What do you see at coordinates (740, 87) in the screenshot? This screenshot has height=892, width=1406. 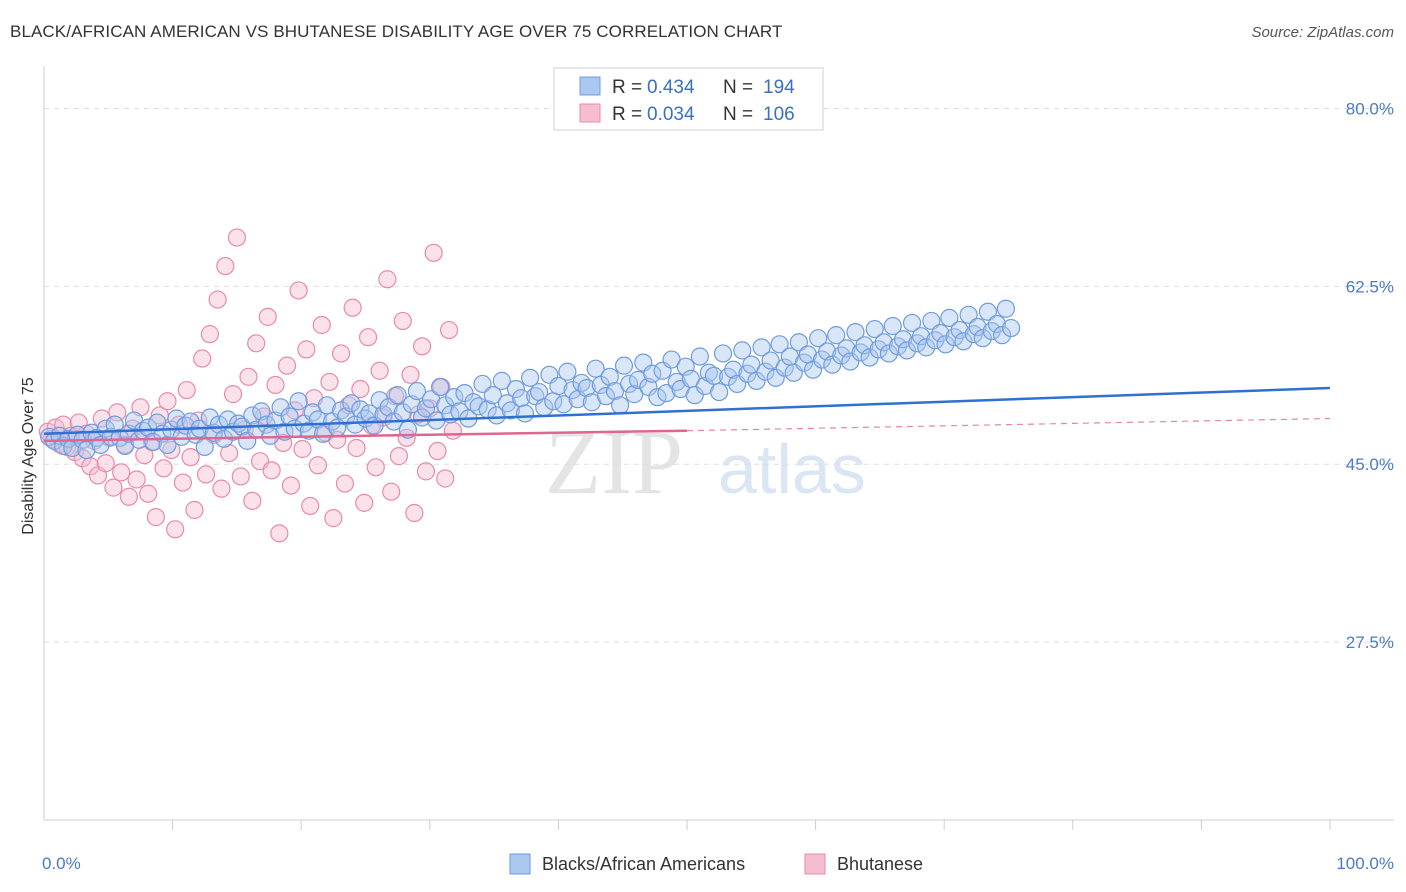 I see `legend-n-label-blue: N =` at bounding box center [740, 87].